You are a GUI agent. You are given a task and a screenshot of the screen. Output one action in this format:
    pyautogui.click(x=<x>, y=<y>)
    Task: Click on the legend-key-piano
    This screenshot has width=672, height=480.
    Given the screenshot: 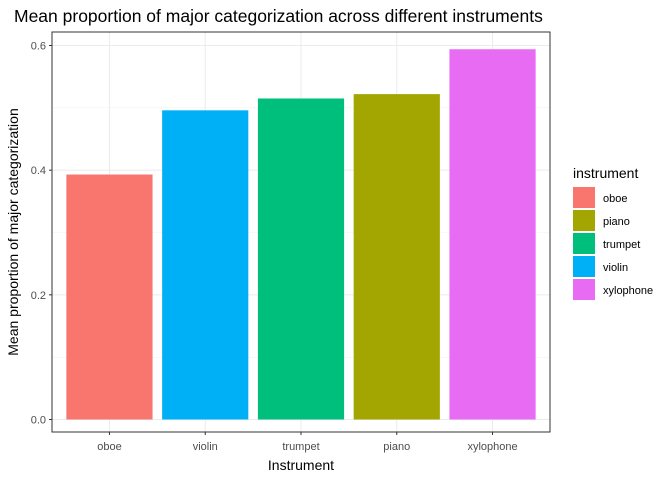 What is the action you would take?
    pyautogui.click(x=584, y=220)
    